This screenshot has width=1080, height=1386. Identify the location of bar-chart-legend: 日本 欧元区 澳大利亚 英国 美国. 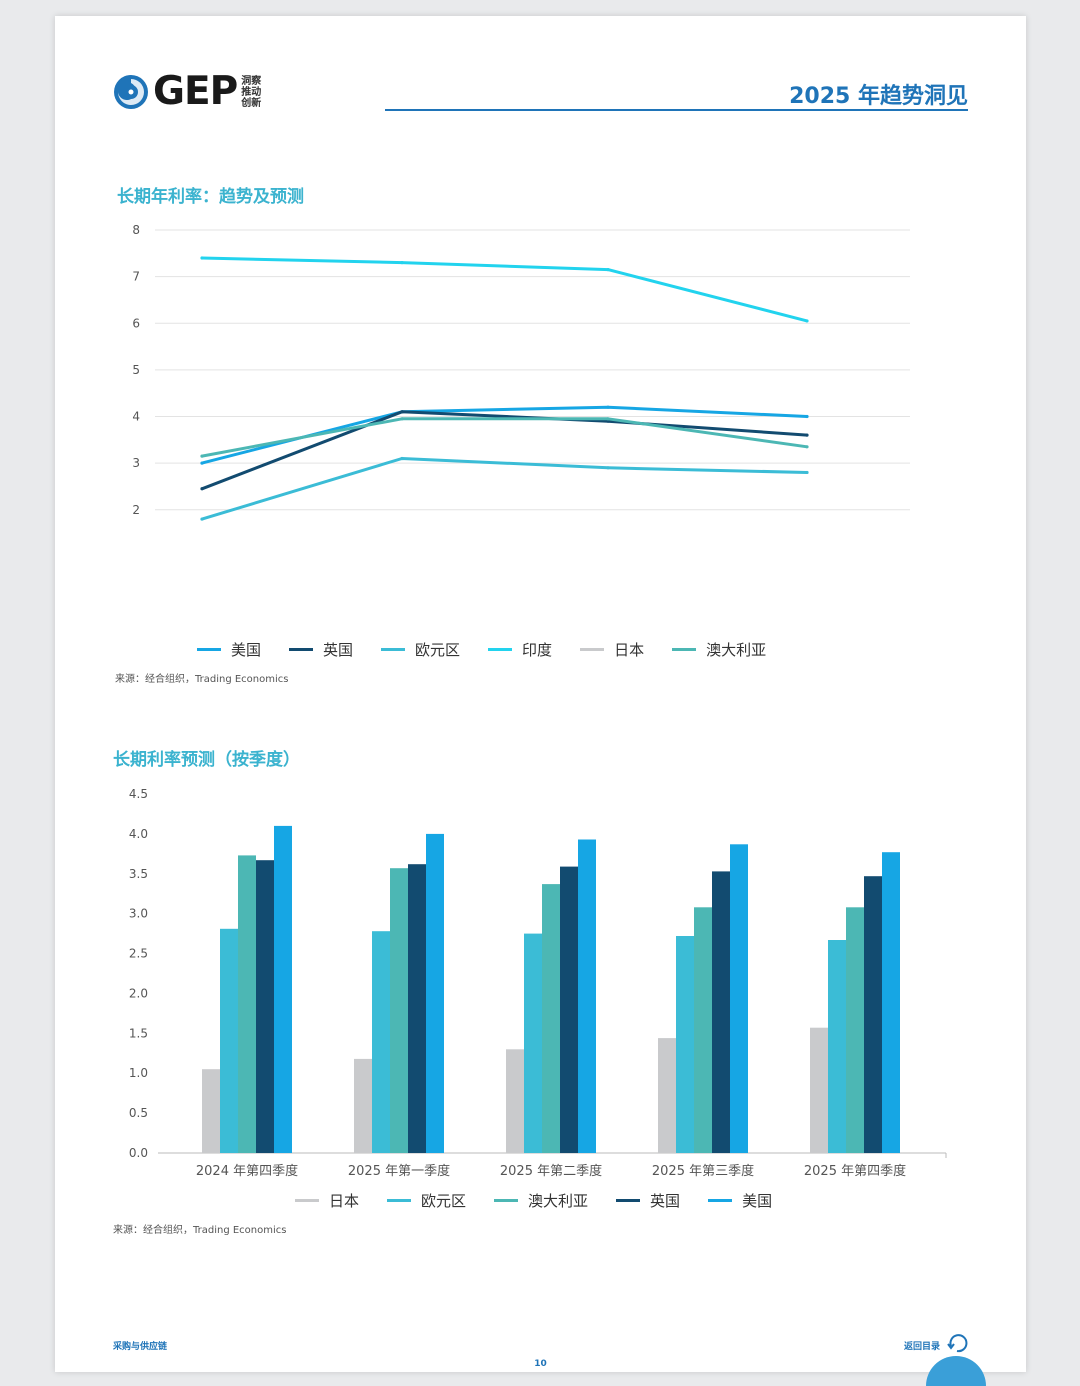
(547, 1200).